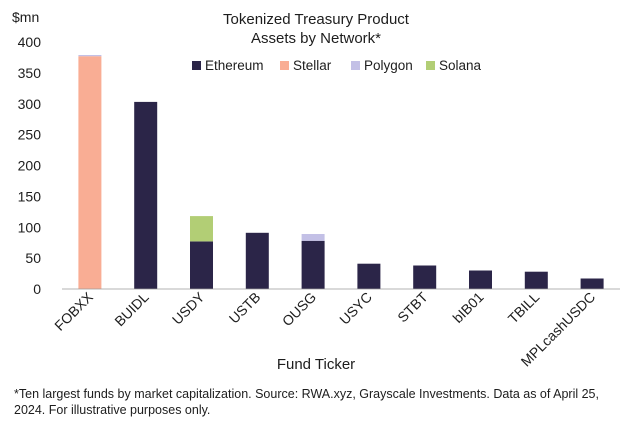  What do you see at coordinates (37, 289) in the screenshot?
I see `y-tick-label: 0` at bounding box center [37, 289].